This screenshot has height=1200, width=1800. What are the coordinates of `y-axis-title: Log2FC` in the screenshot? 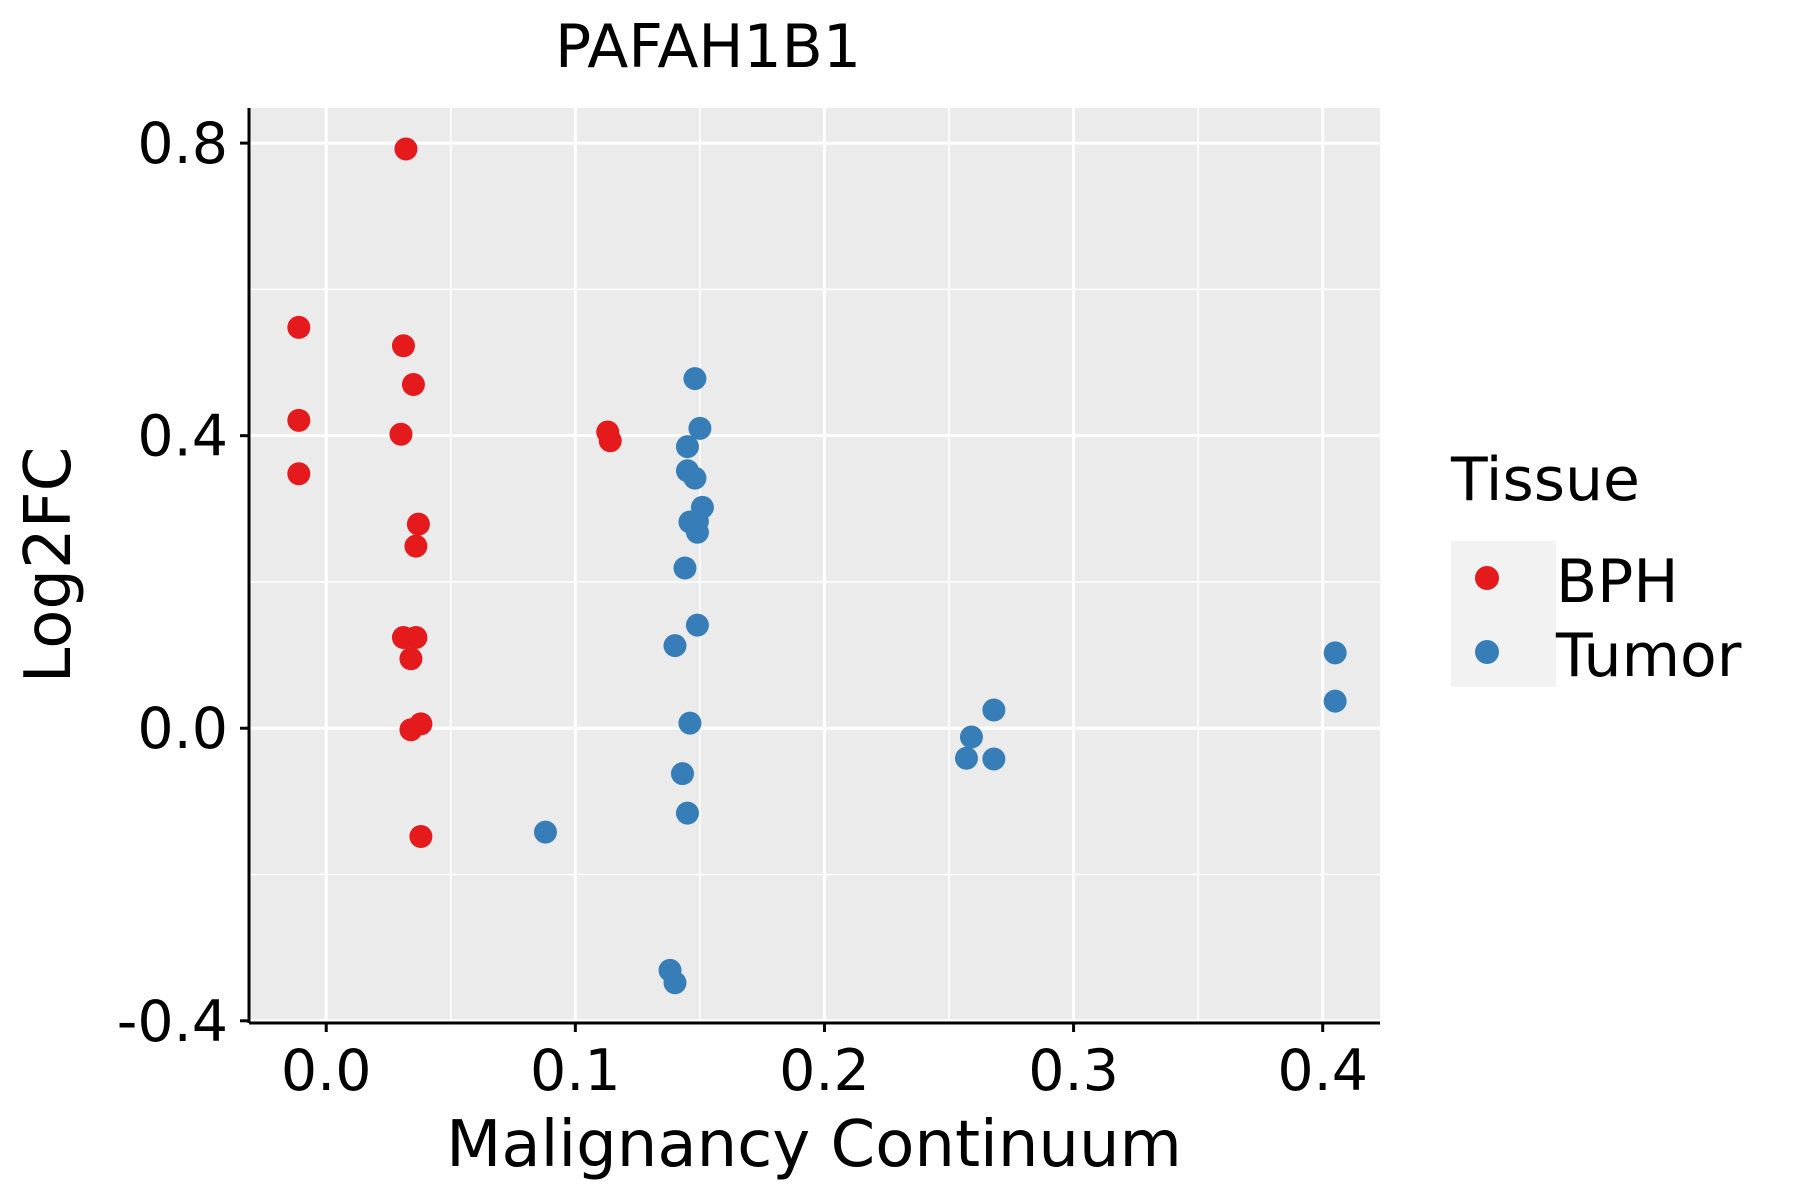 It's located at (49, 565).